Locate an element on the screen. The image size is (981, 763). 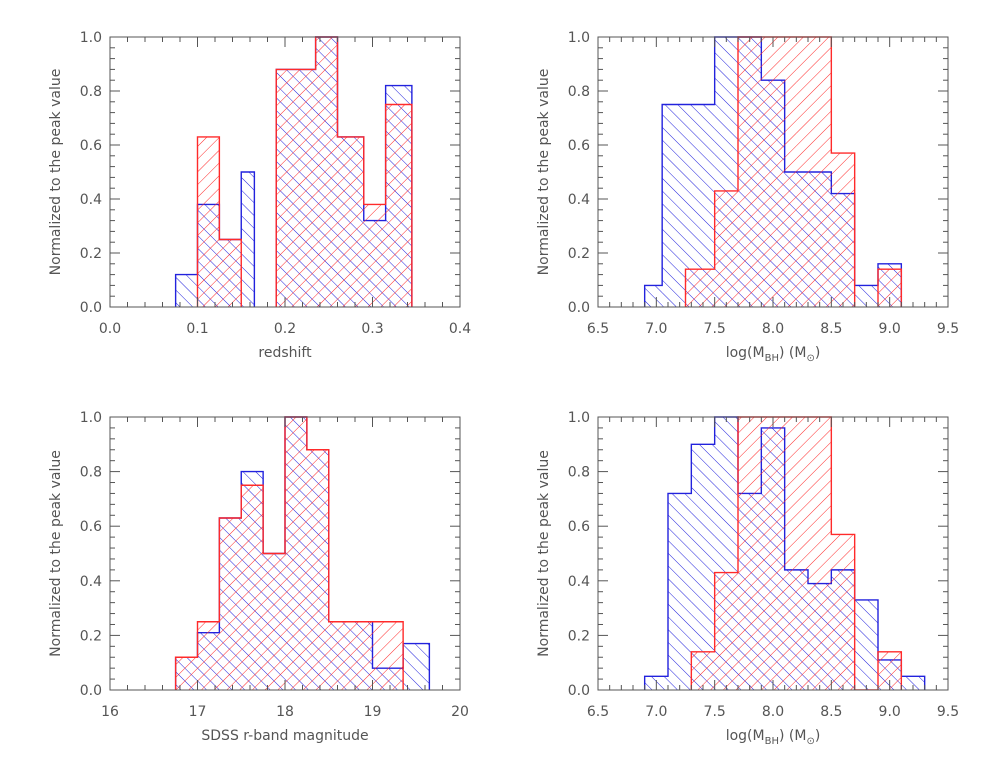
x-tick-label: 20 is located at coordinates (460, 712).